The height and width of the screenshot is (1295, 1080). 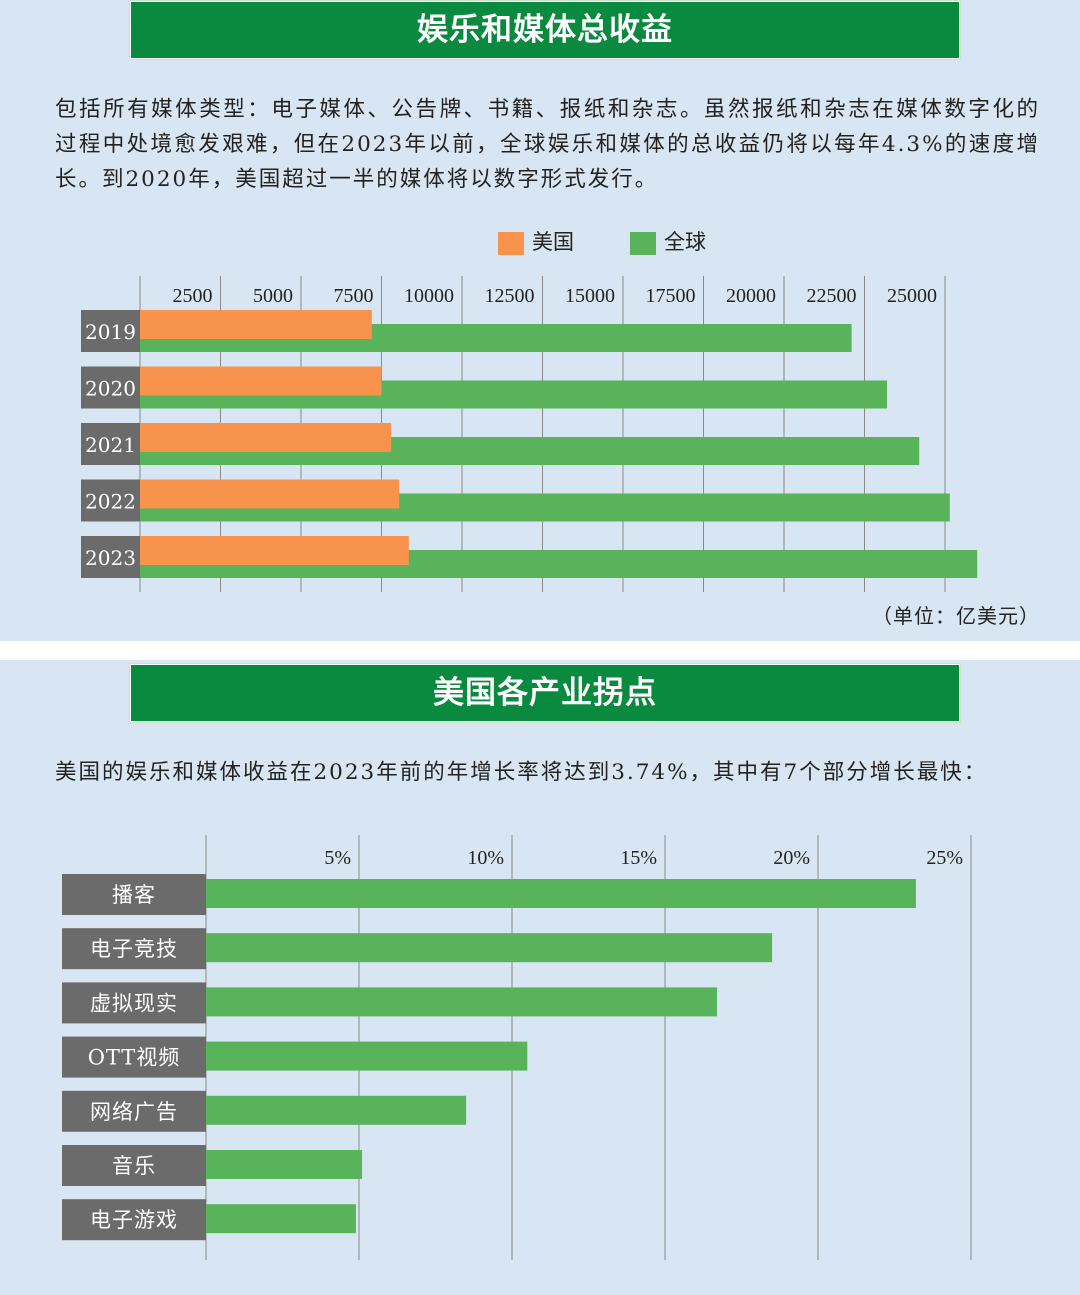 What do you see at coordinates (545, 693) in the screenshot?
I see `section2-title: 美国各产业拐点` at bounding box center [545, 693].